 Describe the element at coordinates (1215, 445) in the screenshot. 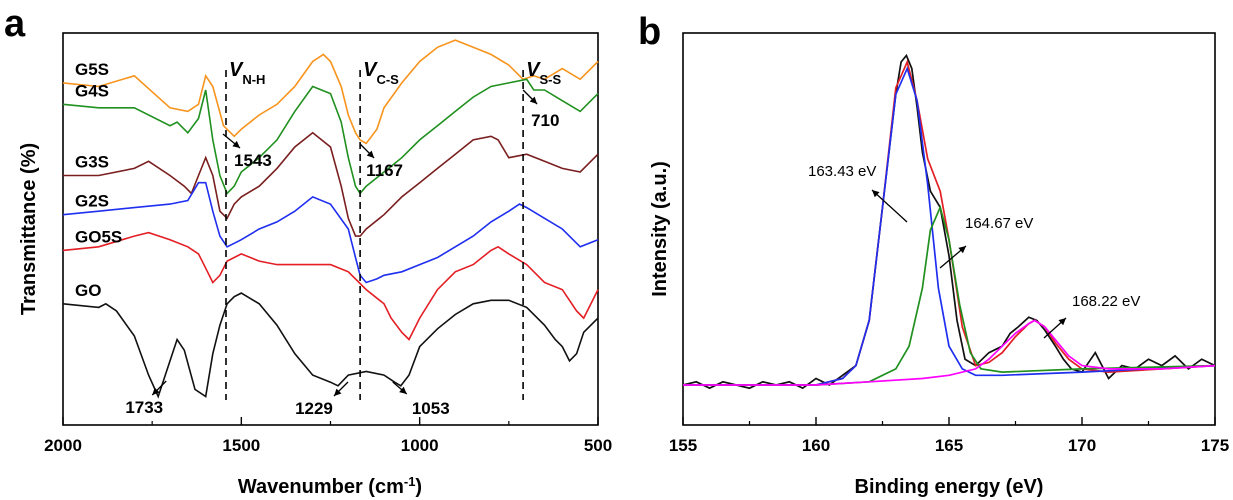

I see `panel-b-x-tick-label: 175` at that location.